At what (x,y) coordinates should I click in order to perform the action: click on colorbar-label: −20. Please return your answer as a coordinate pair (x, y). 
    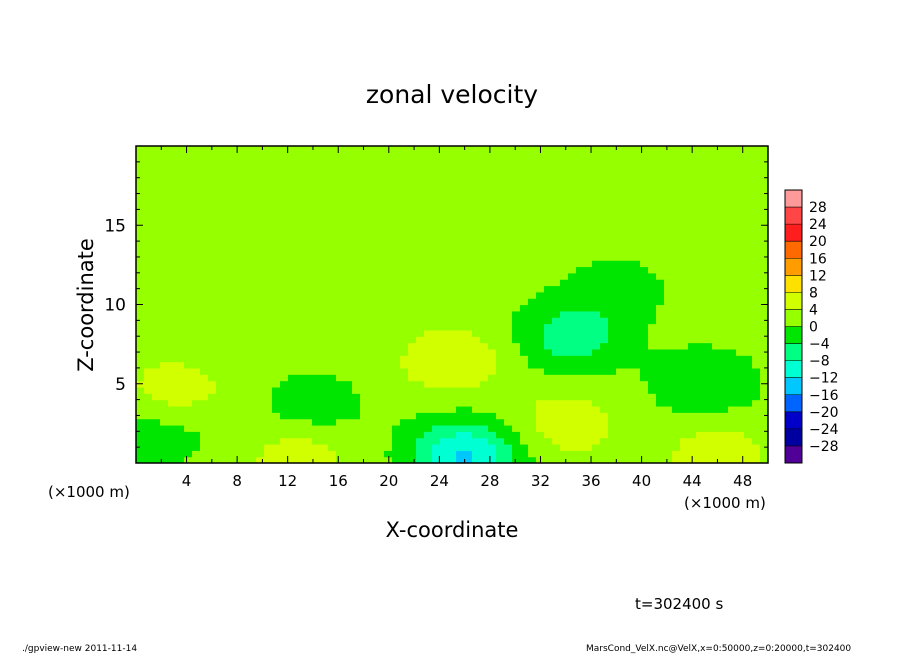
    Looking at the image, I should click on (824, 413).